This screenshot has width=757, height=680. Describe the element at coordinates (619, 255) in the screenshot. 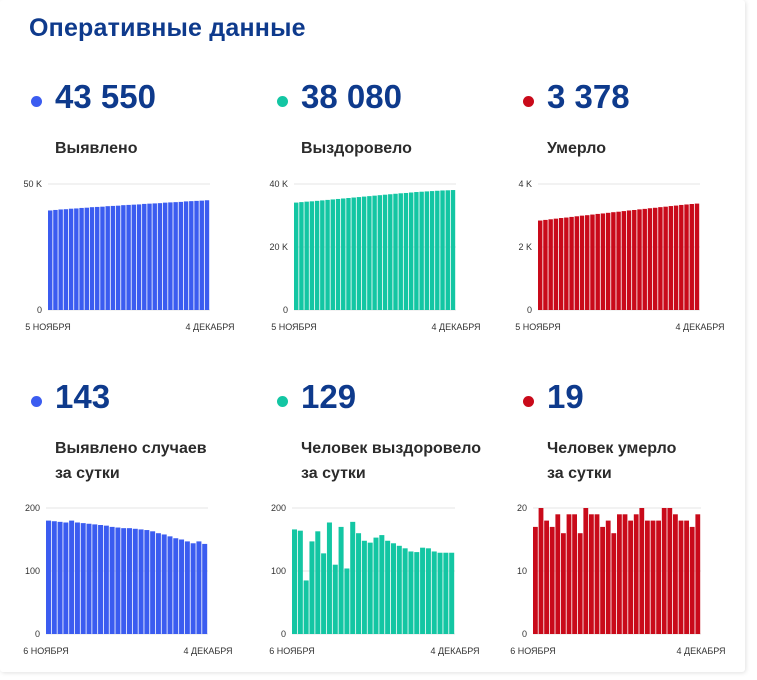

I see `deaths-chart: 4 K 2 K 0 5 НОЯБРЯ 4 ДЕКАБРЯ` at that location.